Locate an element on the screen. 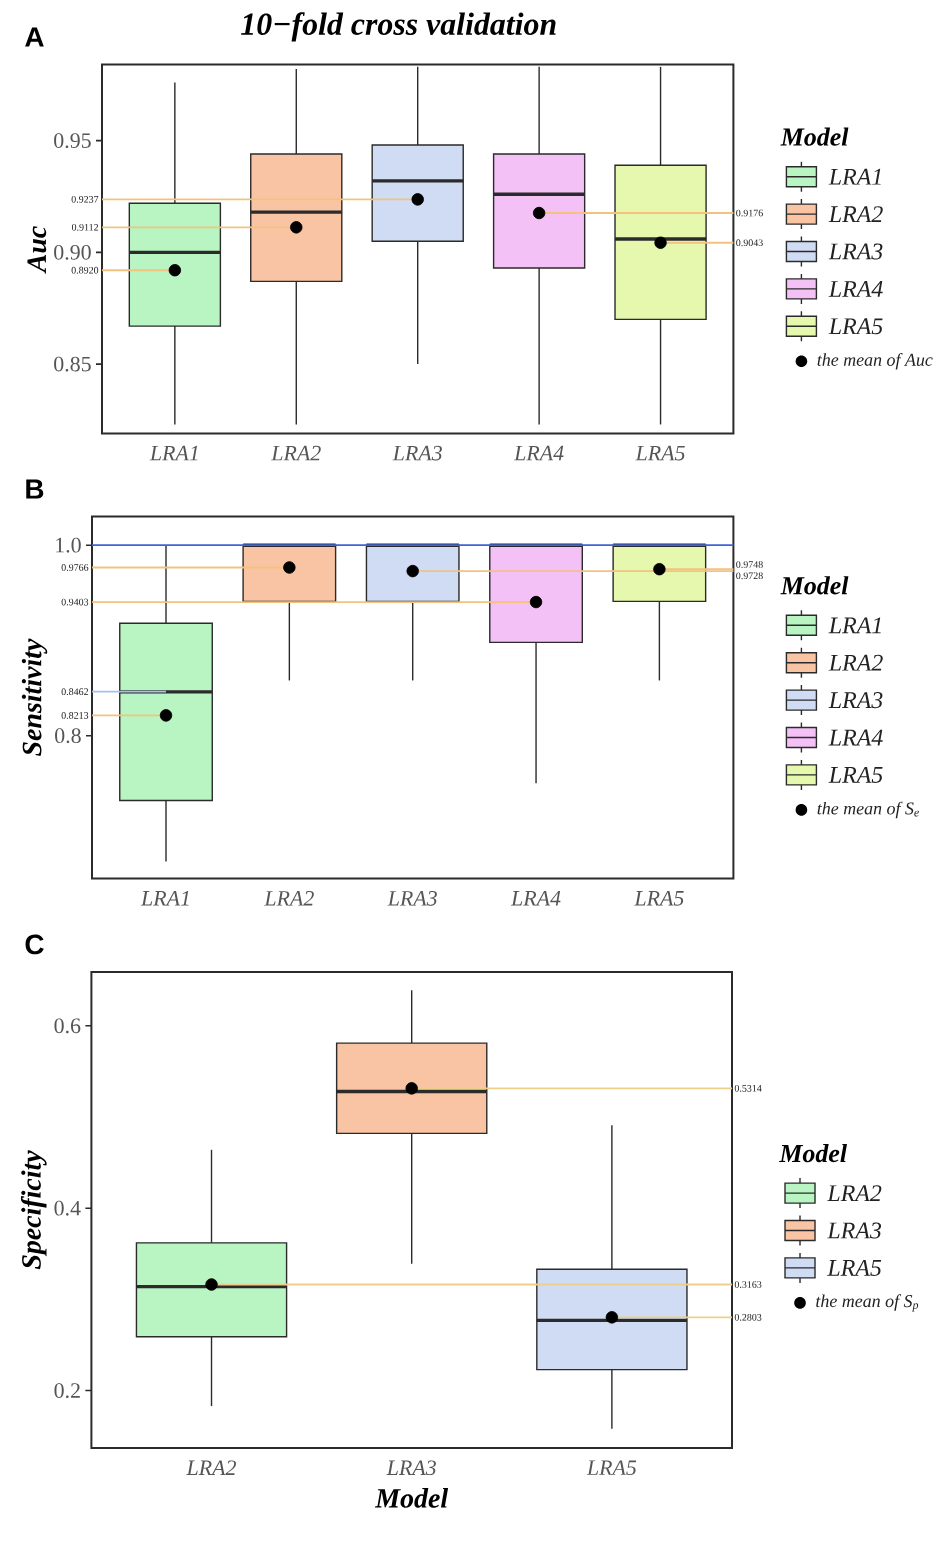  legend-label: the mean of S$_{e}$ is located at coordinates (868, 810).